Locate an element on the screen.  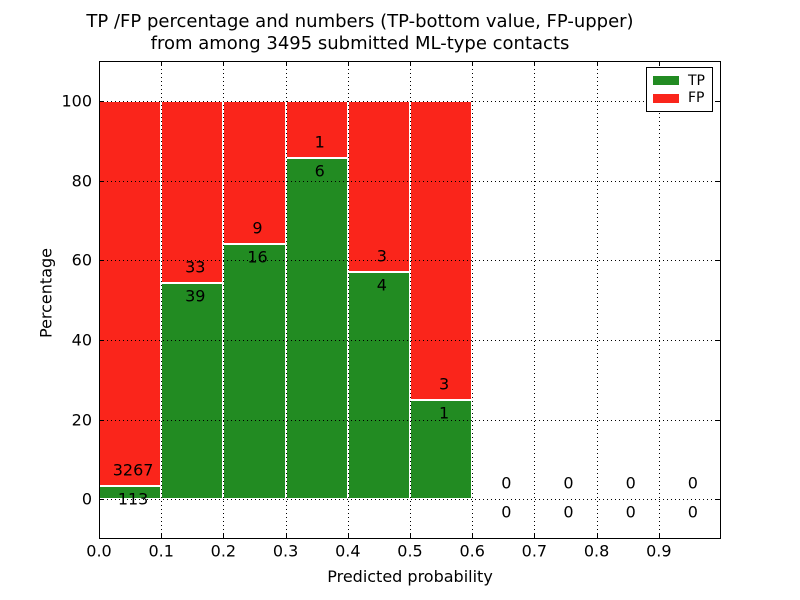
bar-count-tp: 1 is located at coordinates (444, 413).